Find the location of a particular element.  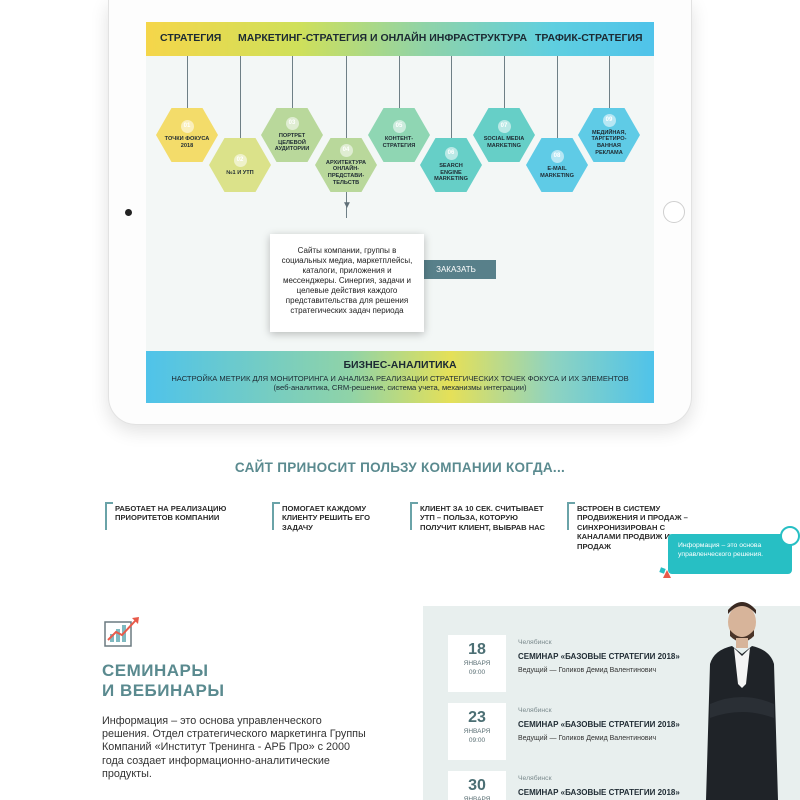

tablet-home-button is located at coordinates (674, 212).